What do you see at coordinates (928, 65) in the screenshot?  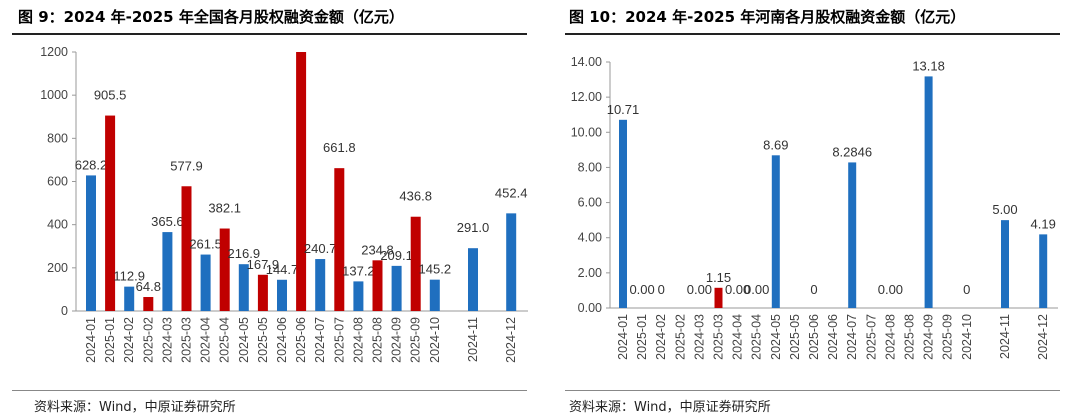 I see `data-label: 13.18` at bounding box center [928, 65].